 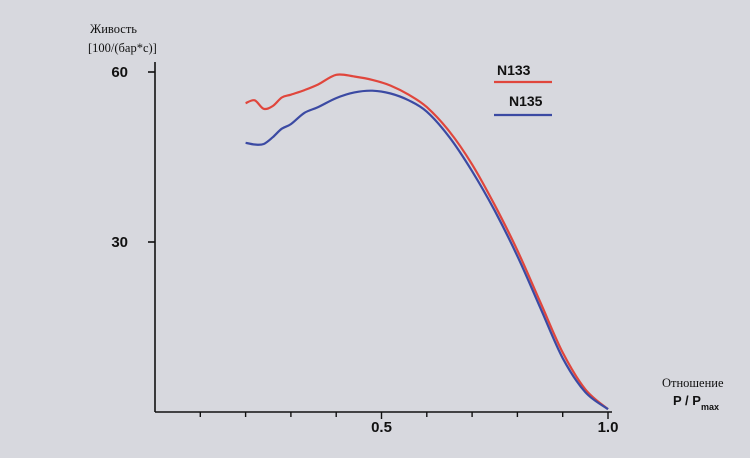 What do you see at coordinates (693, 383) in the screenshot?
I see `x-axis-label: Отношение` at bounding box center [693, 383].